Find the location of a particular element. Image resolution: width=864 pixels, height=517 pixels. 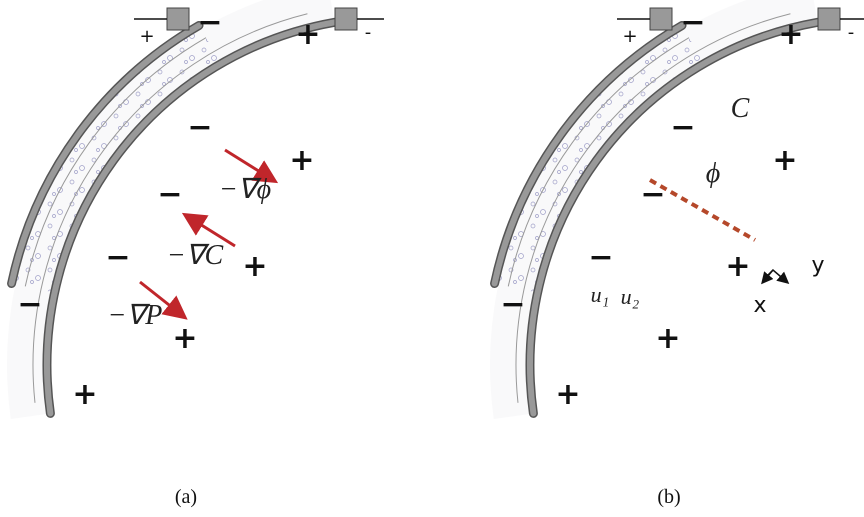

label: x is located at coordinates (759, 305).